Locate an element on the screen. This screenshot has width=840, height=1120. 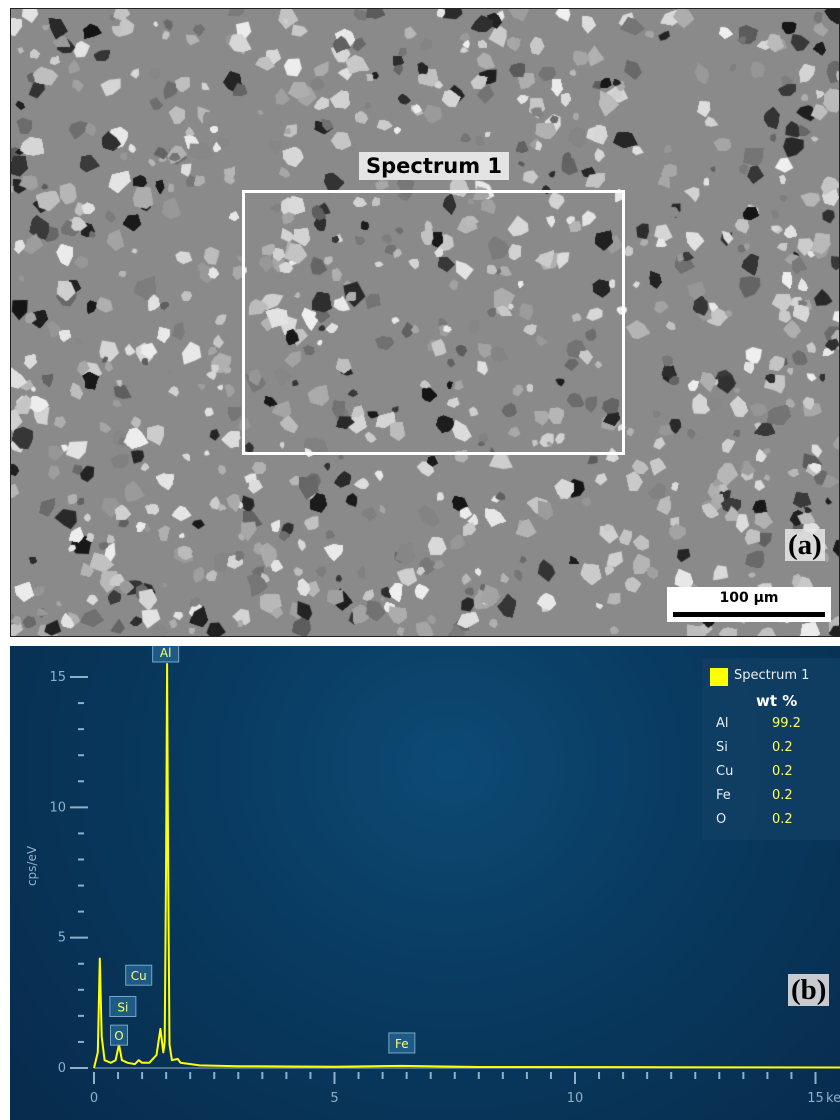
scale-bar-label: 100 µm is located at coordinates (749, 598).